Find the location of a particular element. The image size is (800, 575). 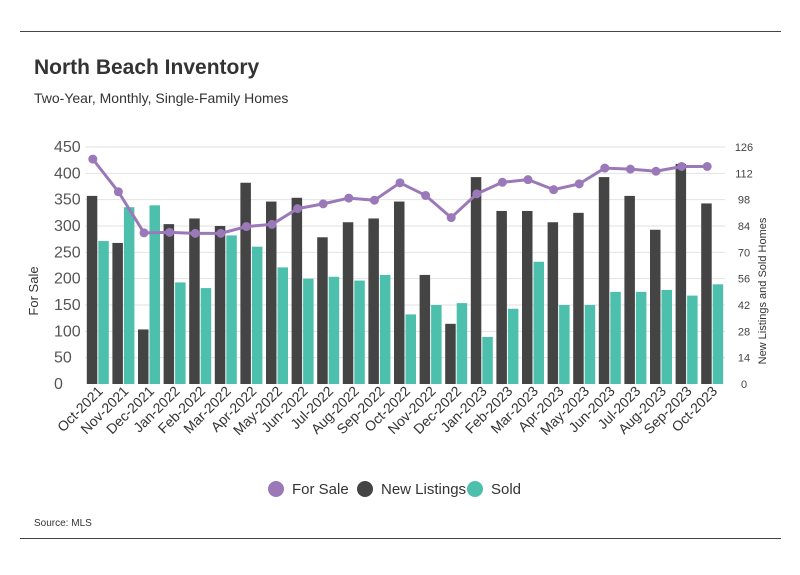

left-tick-label: 400 is located at coordinates (67, 173).